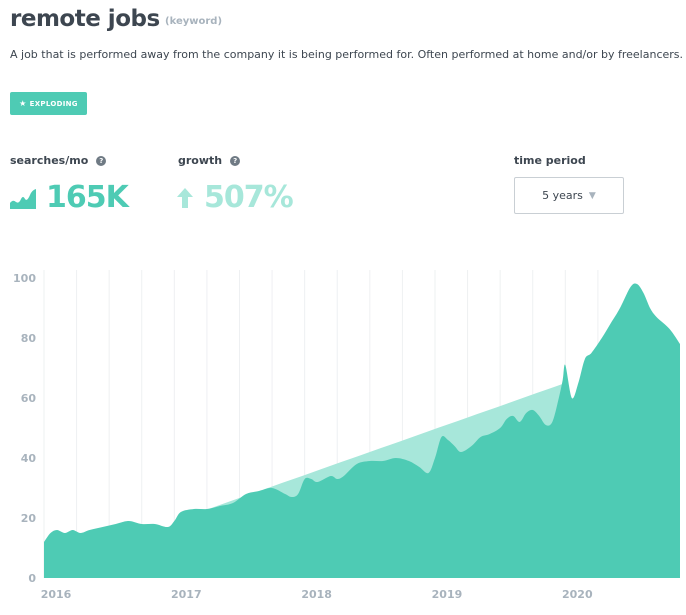  Describe the element at coordinates (186, 594) in the screenshot. I see `x-tick-label: 2017` at that location.